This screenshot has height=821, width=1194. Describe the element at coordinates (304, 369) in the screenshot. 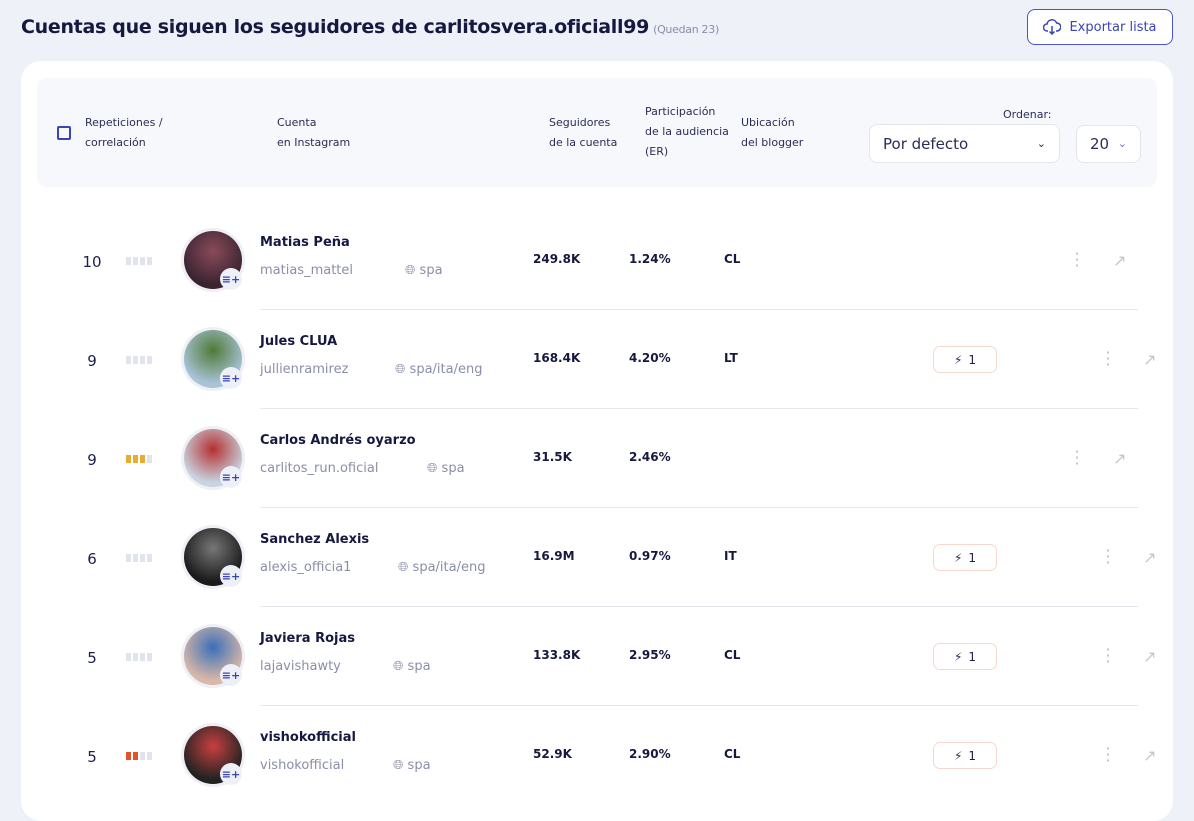

I see `account-handle: jullienramirez` at that location.